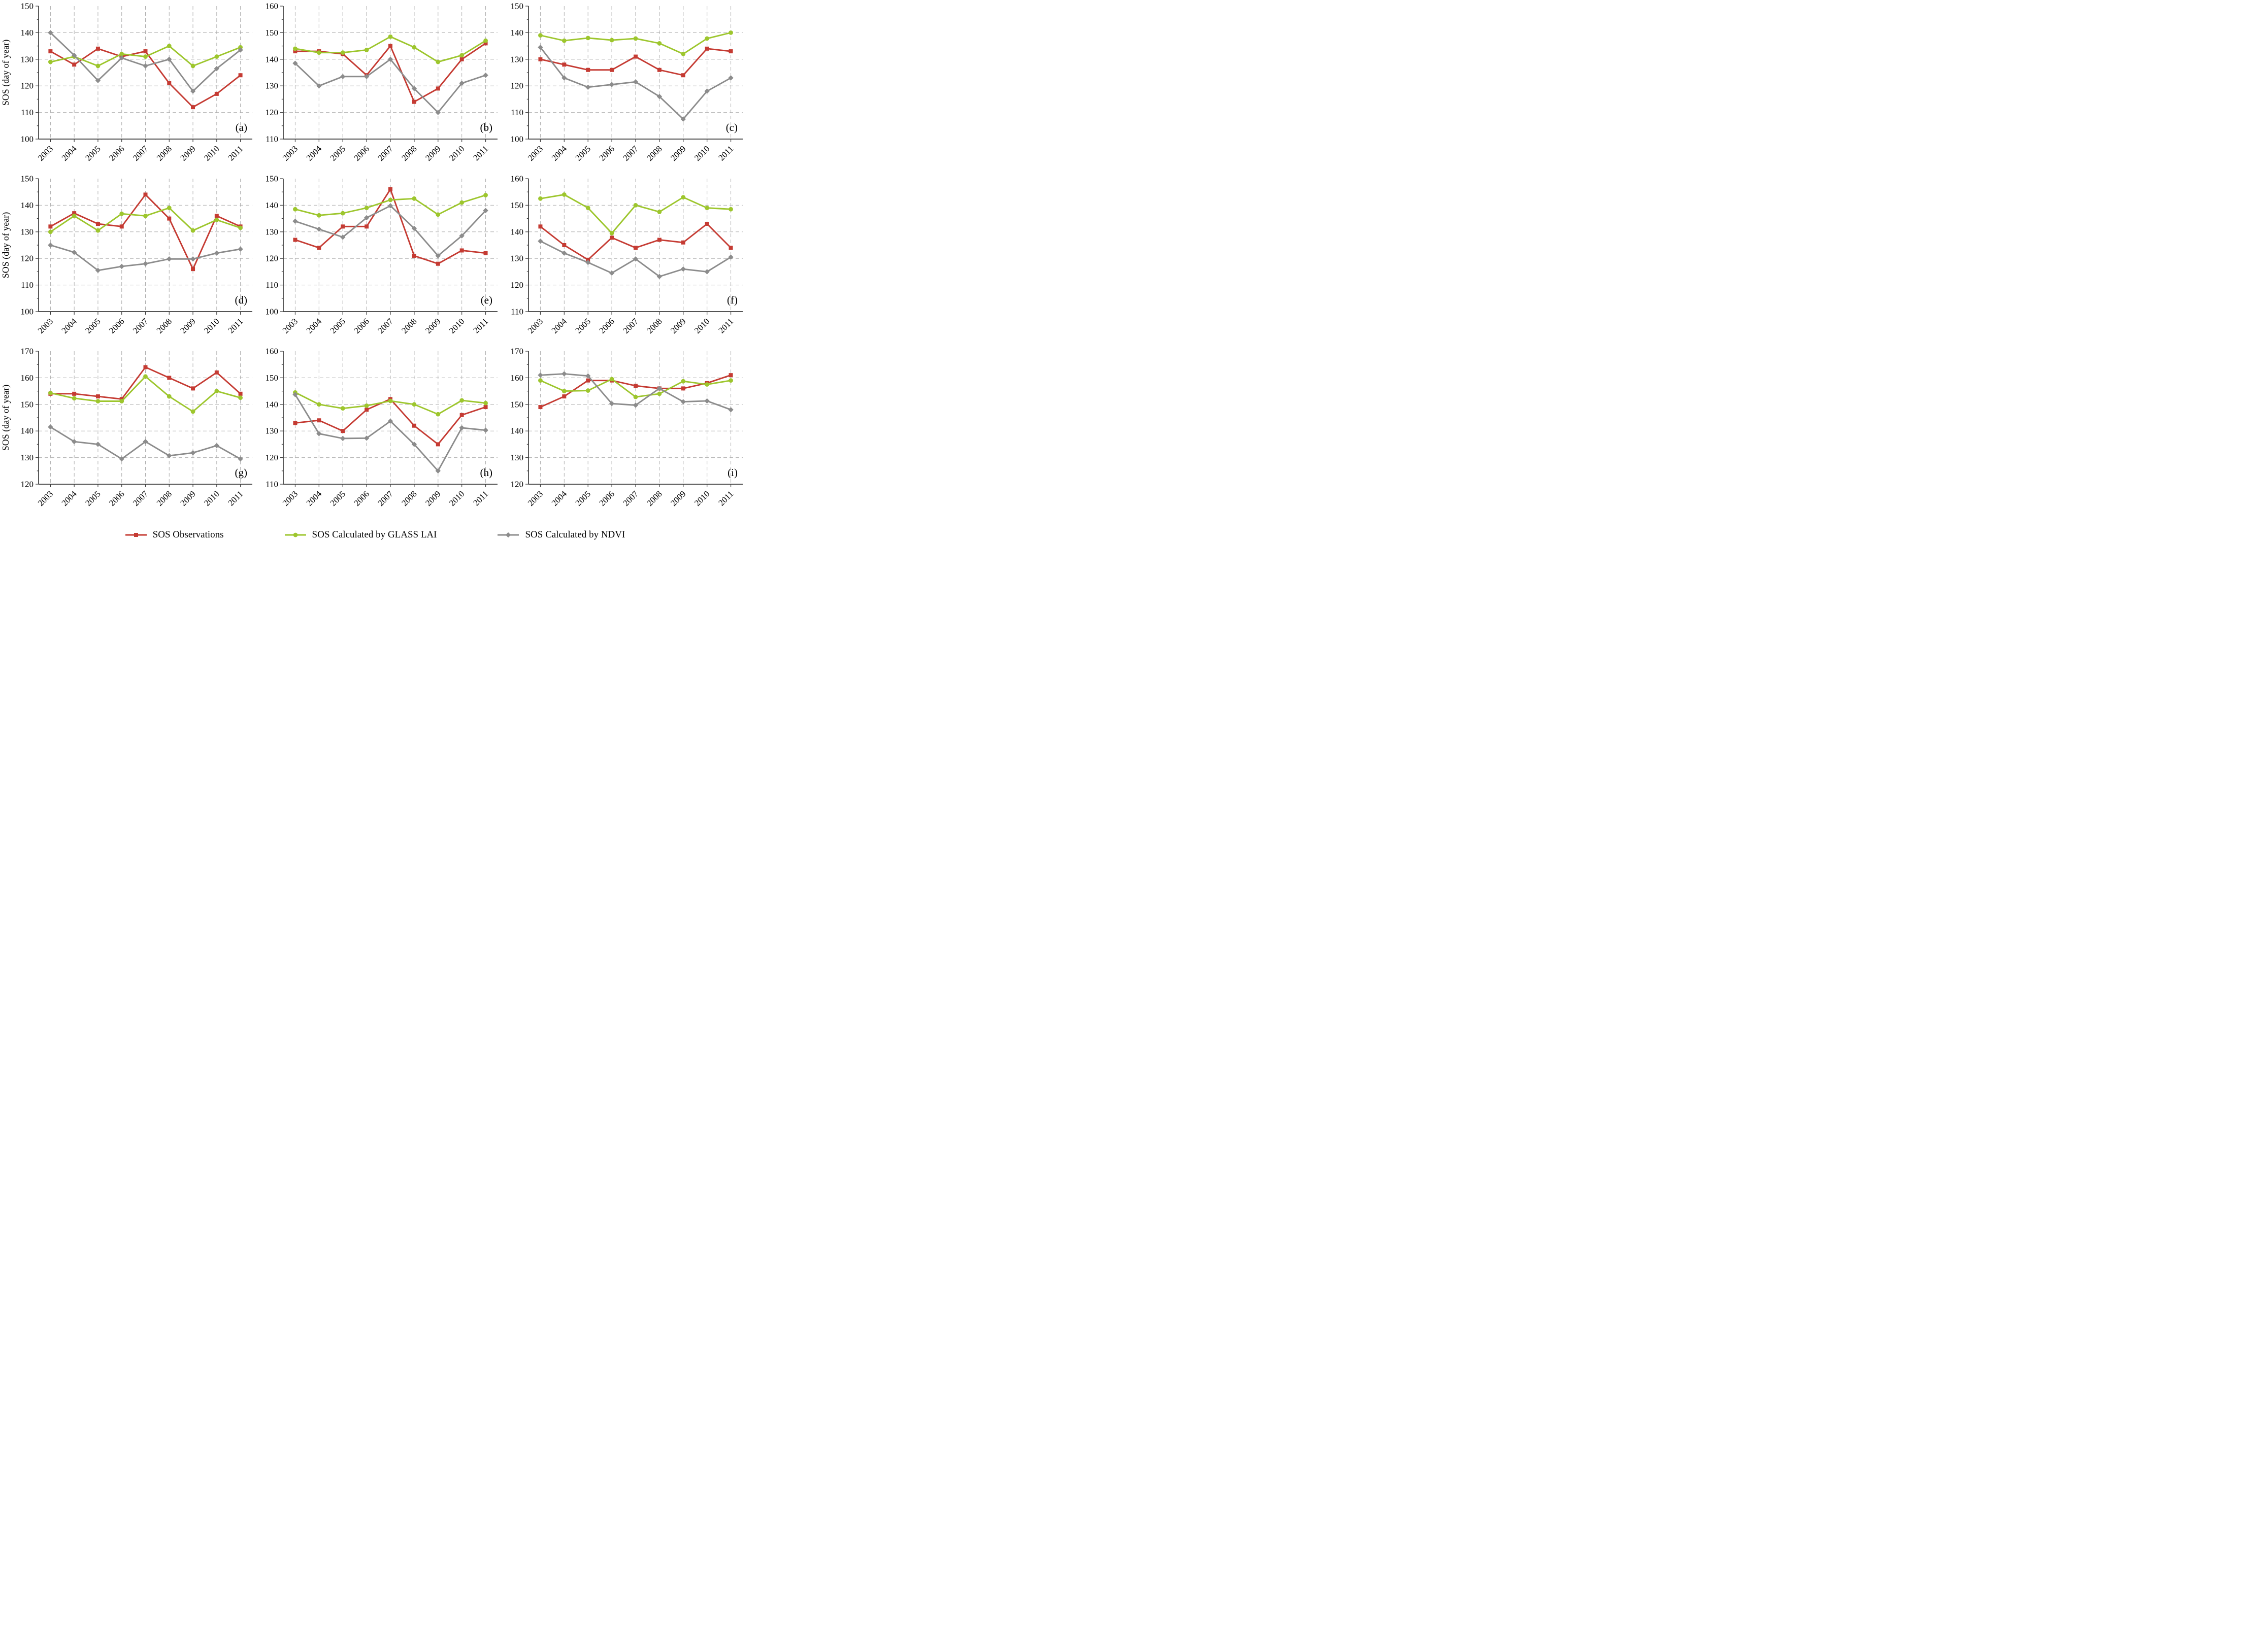 The image size is (2248, 1652). What do you see at coordinates (732, 300) in the screenshot?
I see `panel-label-f: (f)` at bounding box center [732, 300].